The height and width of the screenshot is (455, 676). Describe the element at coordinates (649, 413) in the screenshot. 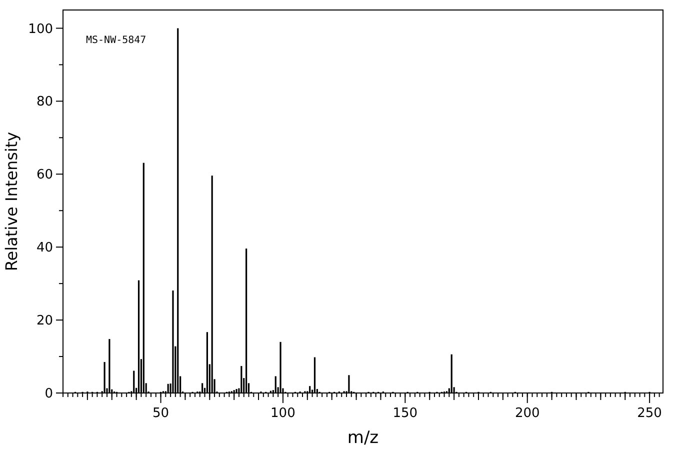

I see `x-tick-label: 250` at that location.